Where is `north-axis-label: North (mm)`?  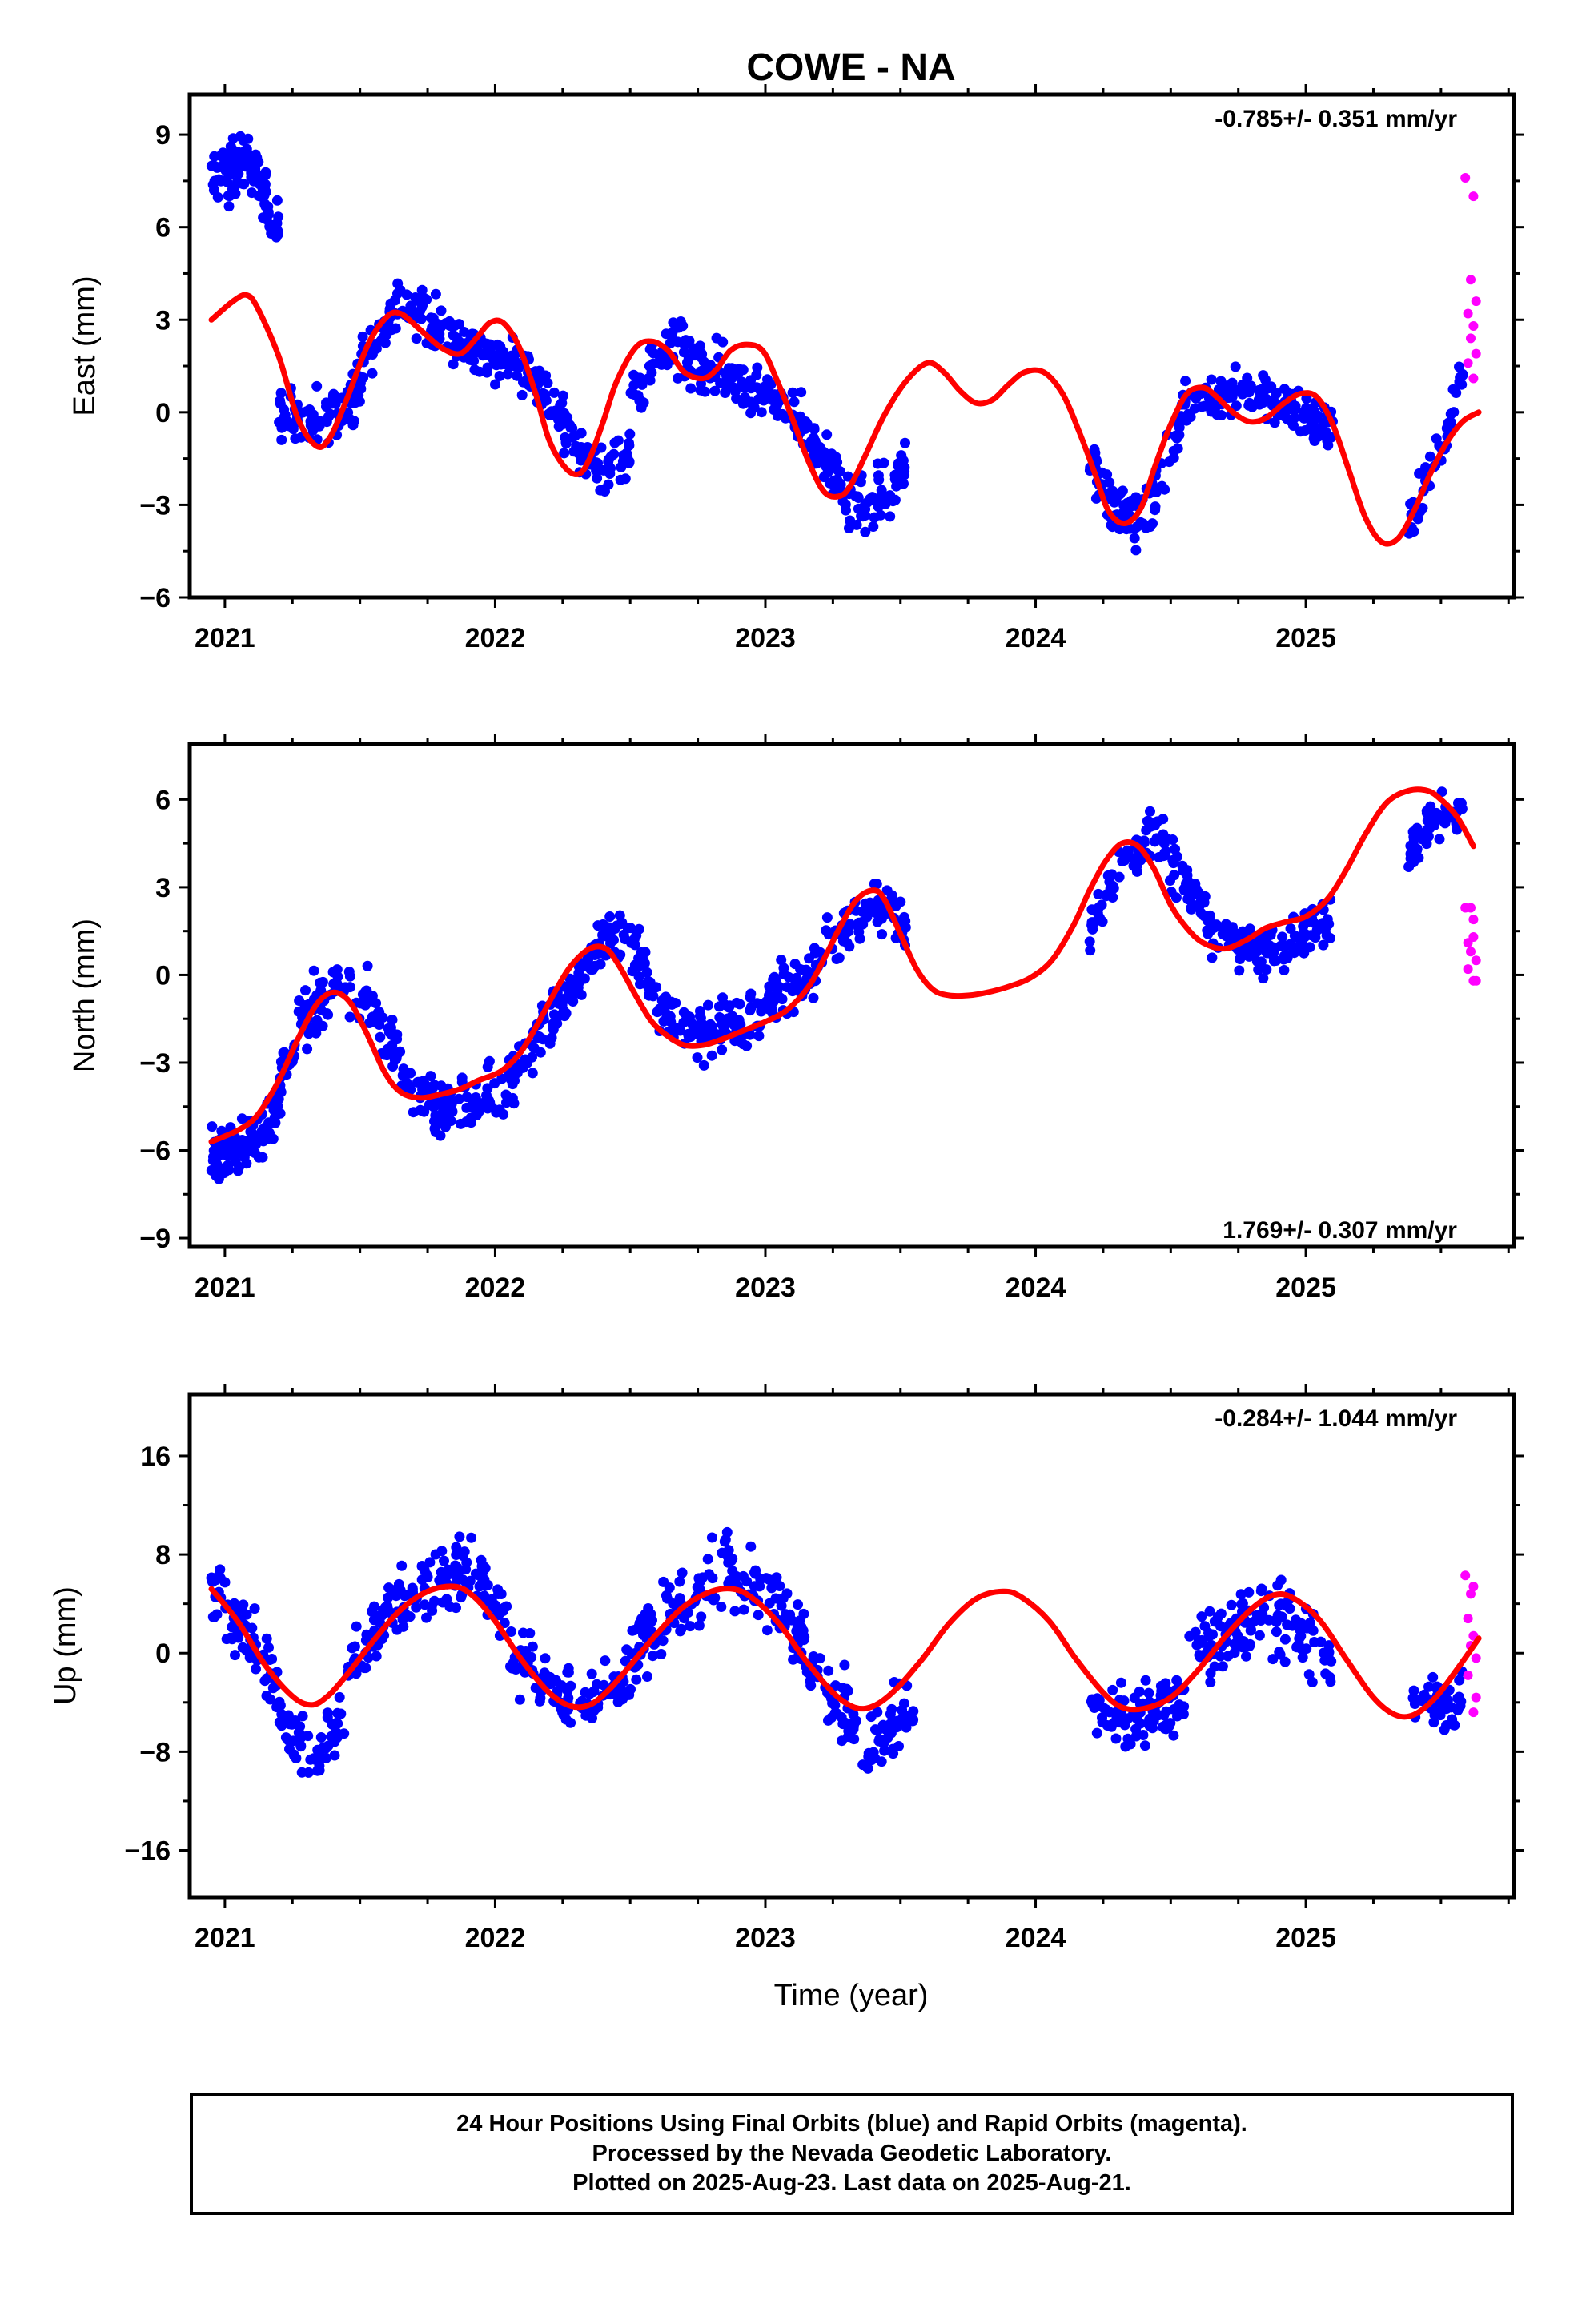
north-axis-label: North (mm) is located at coordinates (85, 995).